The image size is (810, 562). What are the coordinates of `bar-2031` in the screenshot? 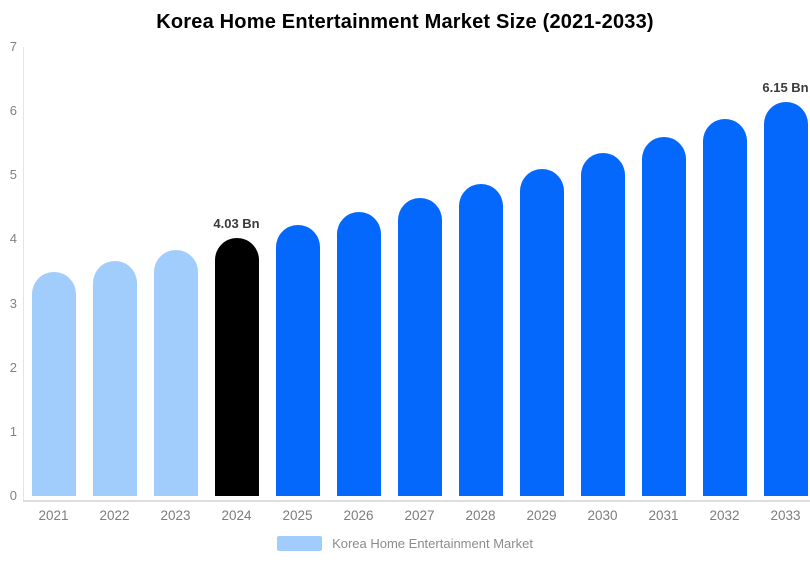 It's located at (663, 316).